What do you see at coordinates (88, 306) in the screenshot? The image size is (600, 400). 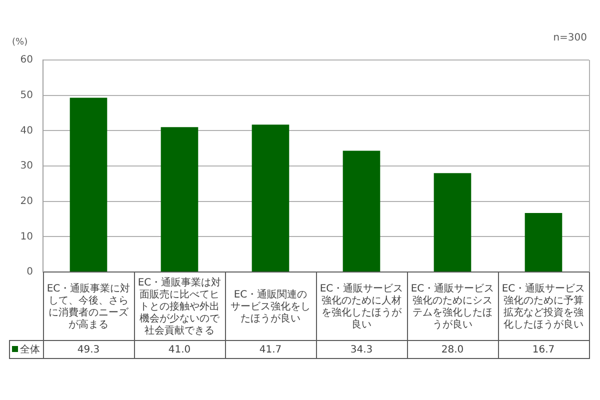 I see `x-tick-label: EC・通販事業に対して、今後、さらに消費者のニーズが高まる` at bounding box center [88, 306].